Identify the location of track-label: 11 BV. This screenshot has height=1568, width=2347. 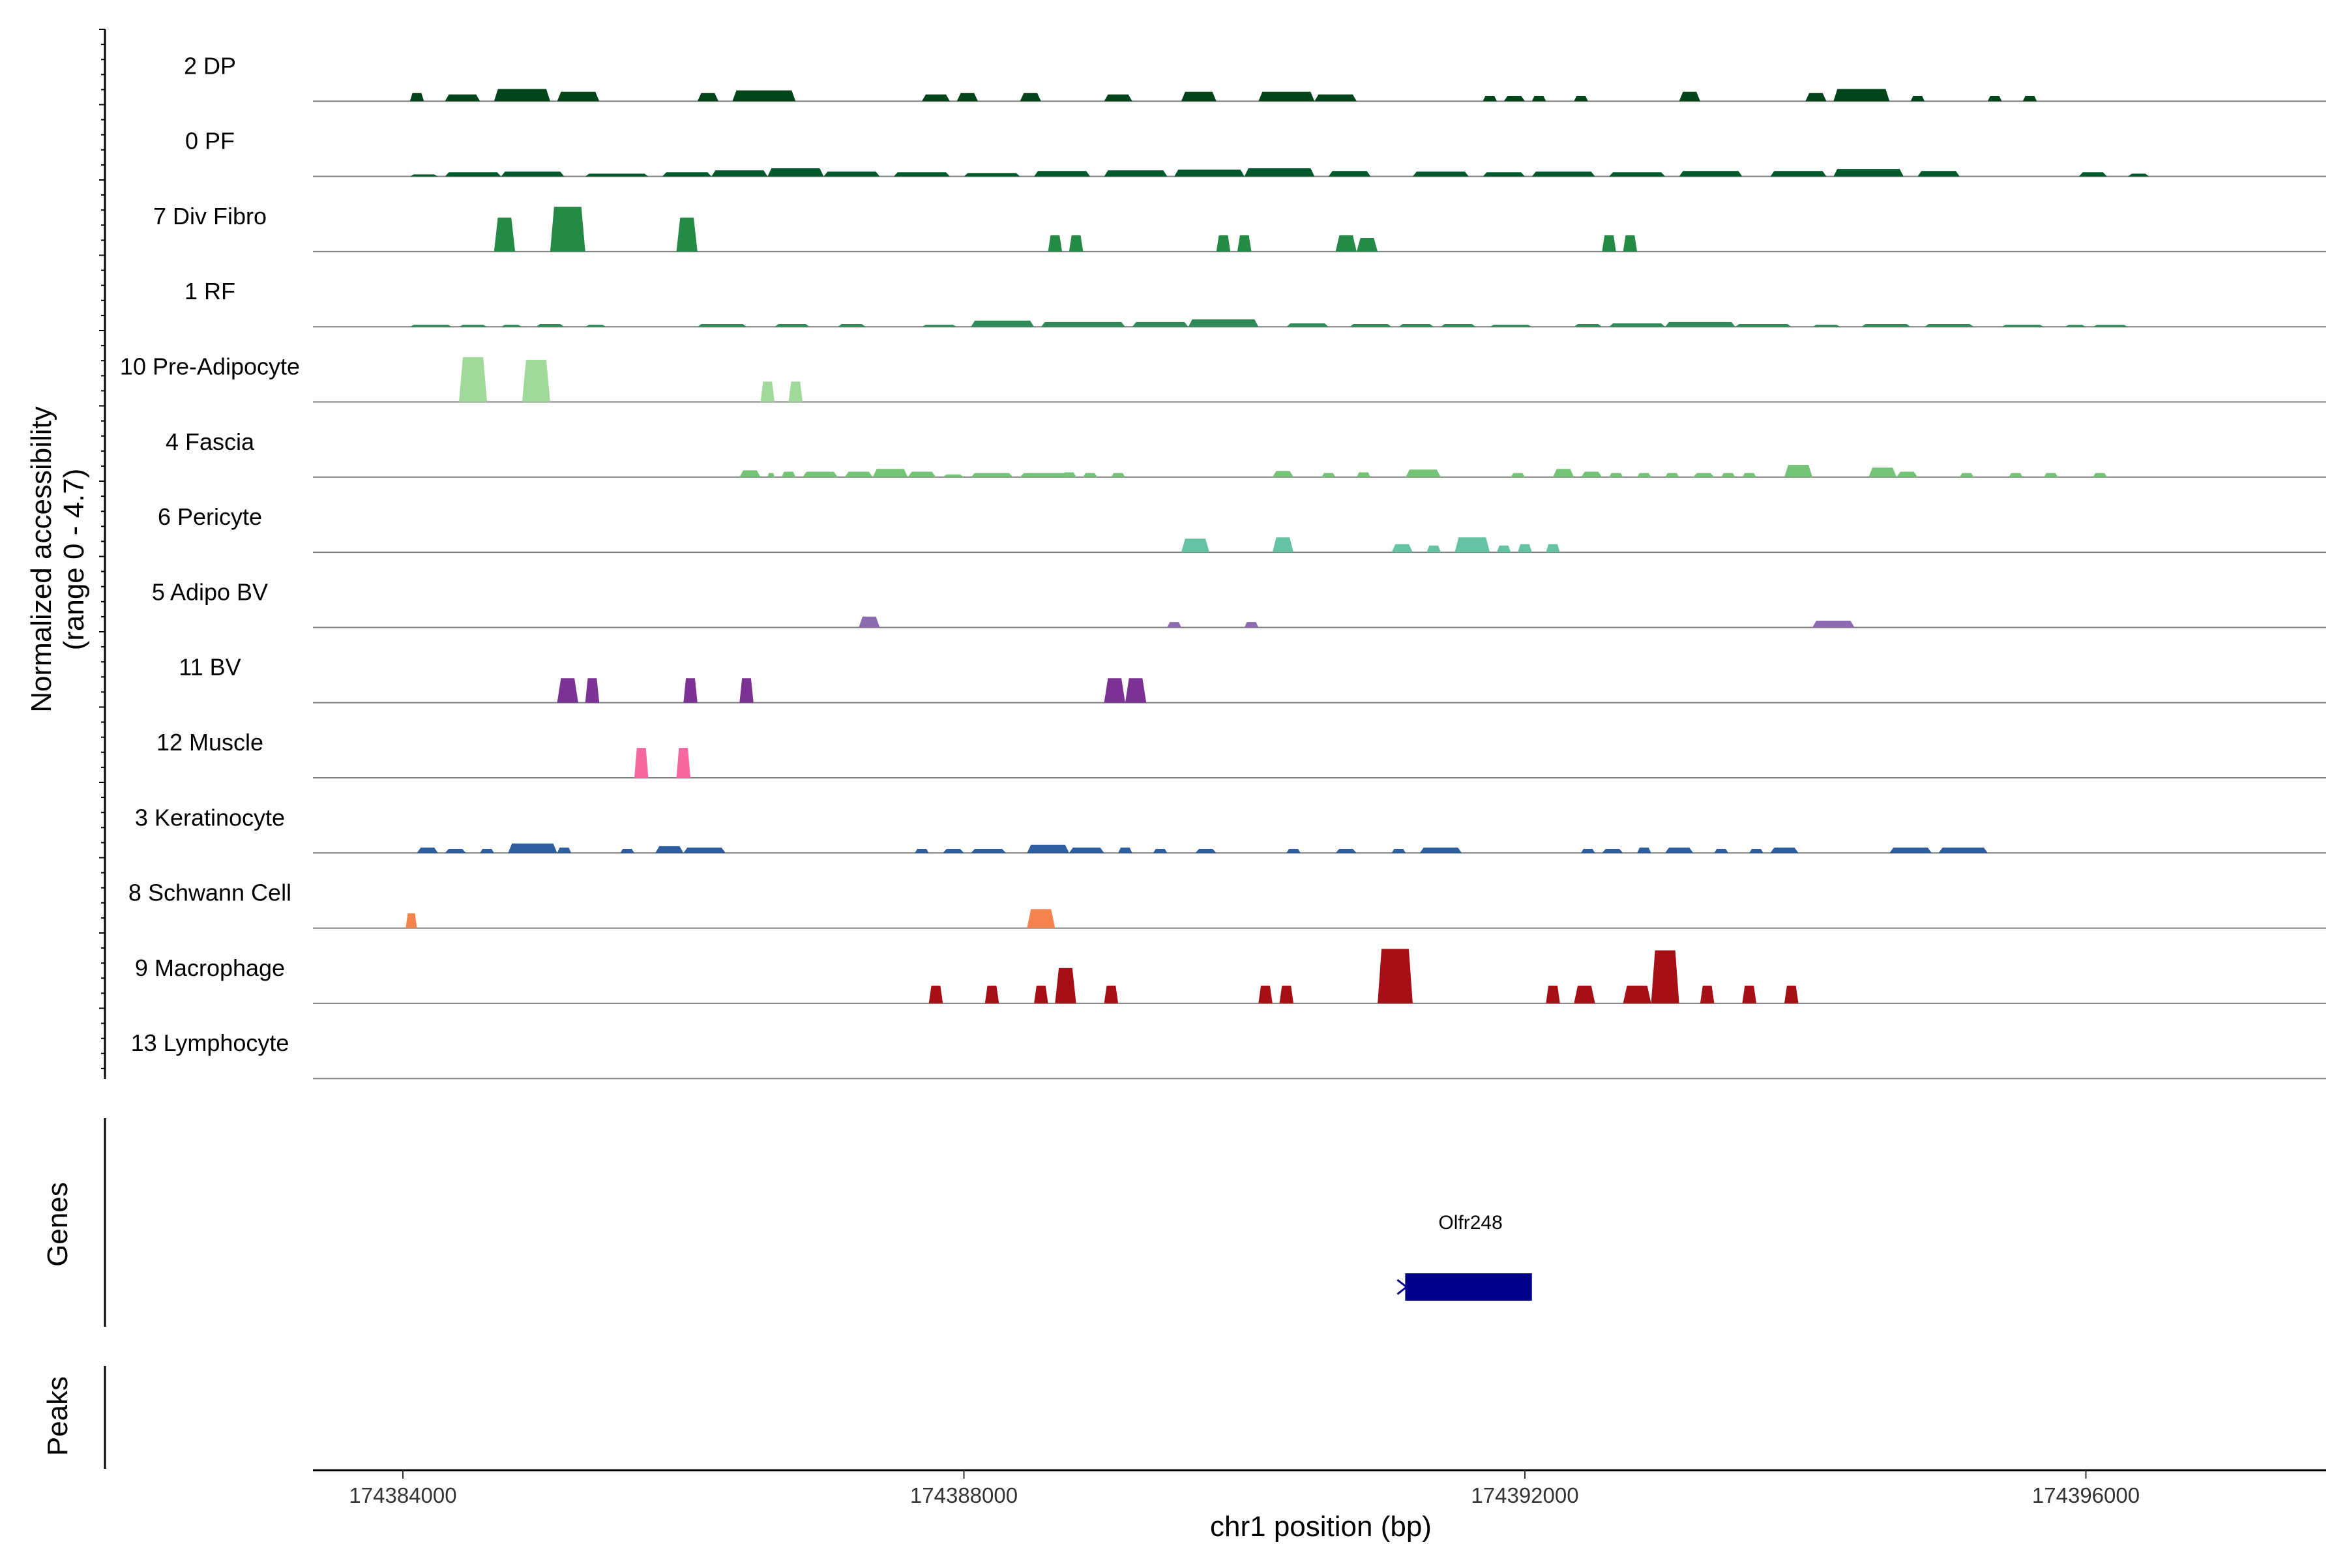
(210, 668).